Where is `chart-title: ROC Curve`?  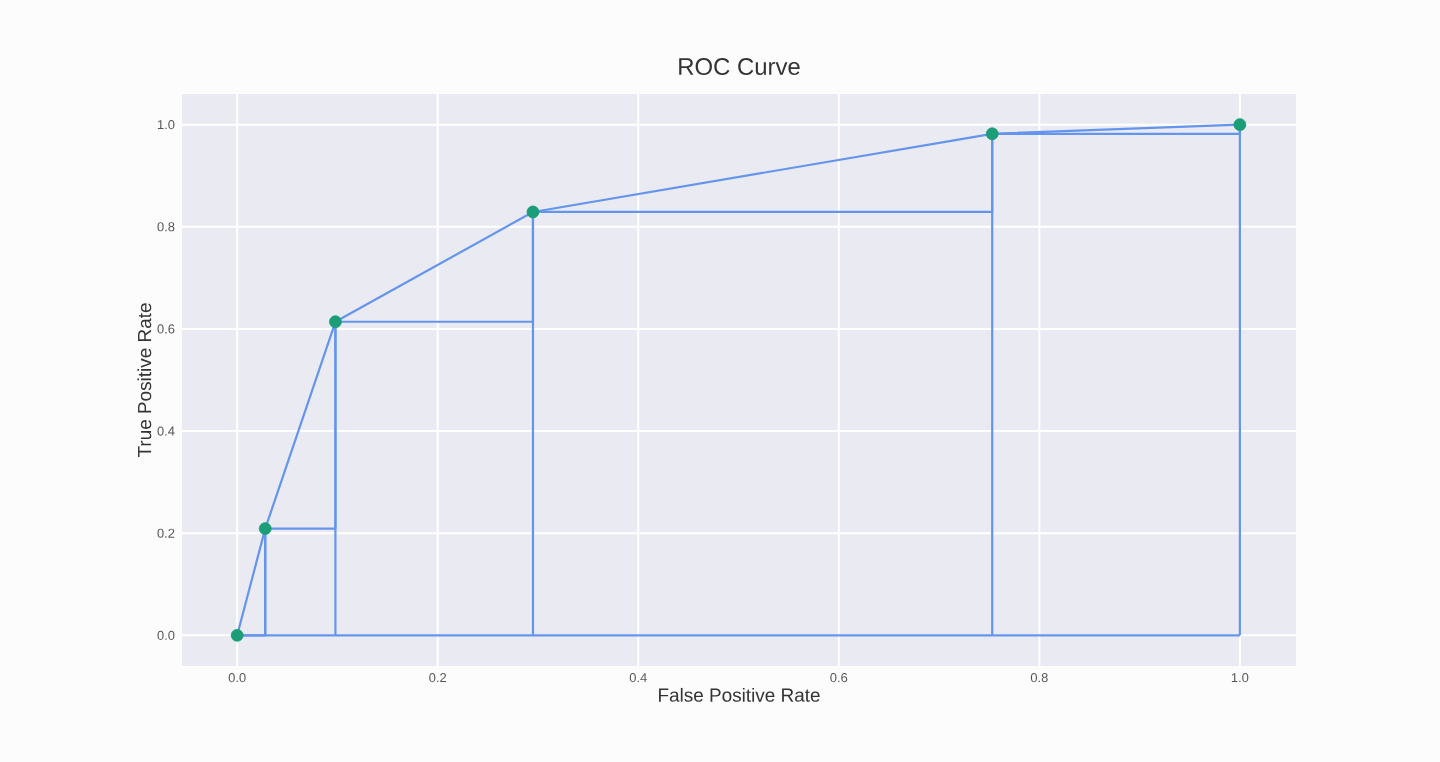 chart-title: ROC Curve is located at coordinates (739, 66).